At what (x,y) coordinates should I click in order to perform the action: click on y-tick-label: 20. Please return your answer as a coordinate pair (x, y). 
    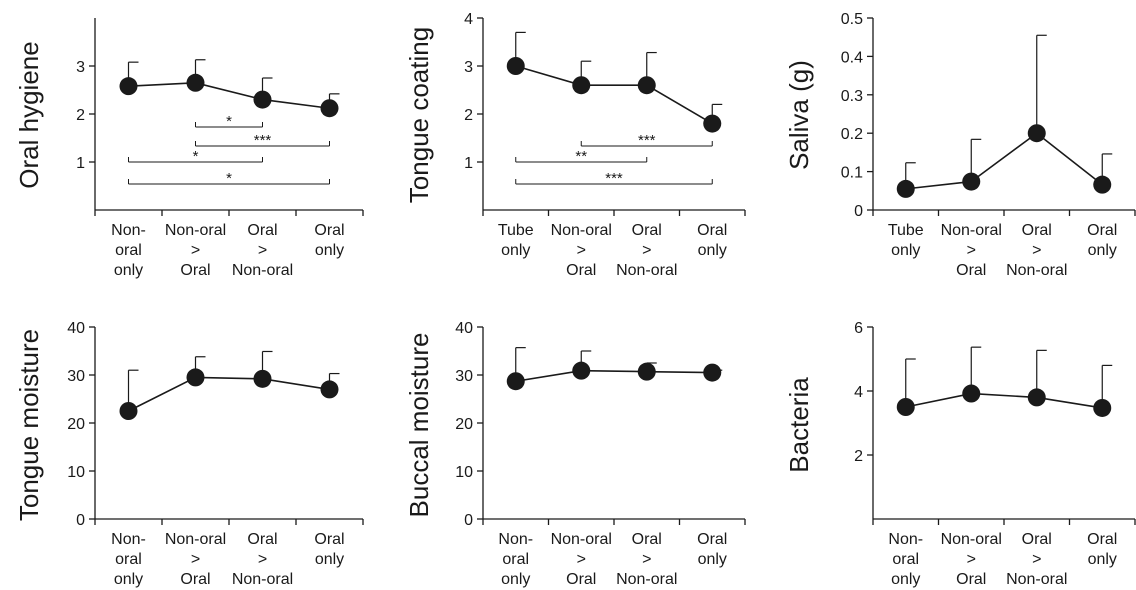
    Looking at the image, I should click on (76, 424).